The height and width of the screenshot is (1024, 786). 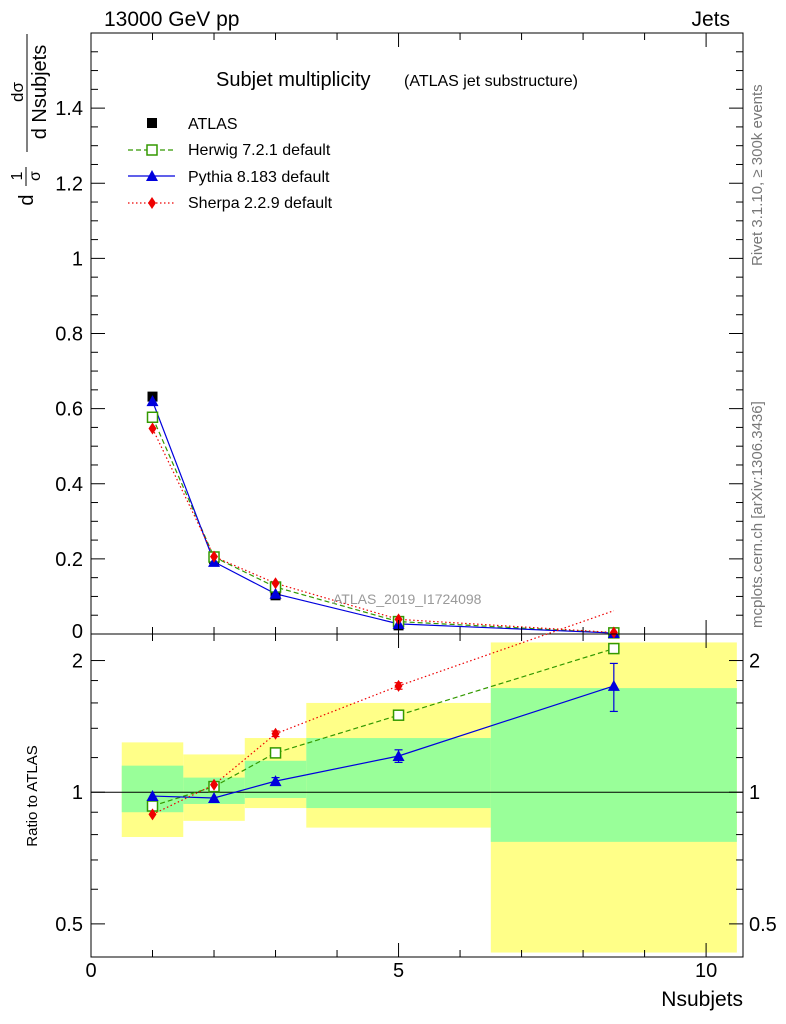 I want to click on ylabel-dsigma: dσ, so click(x=17, y=92).